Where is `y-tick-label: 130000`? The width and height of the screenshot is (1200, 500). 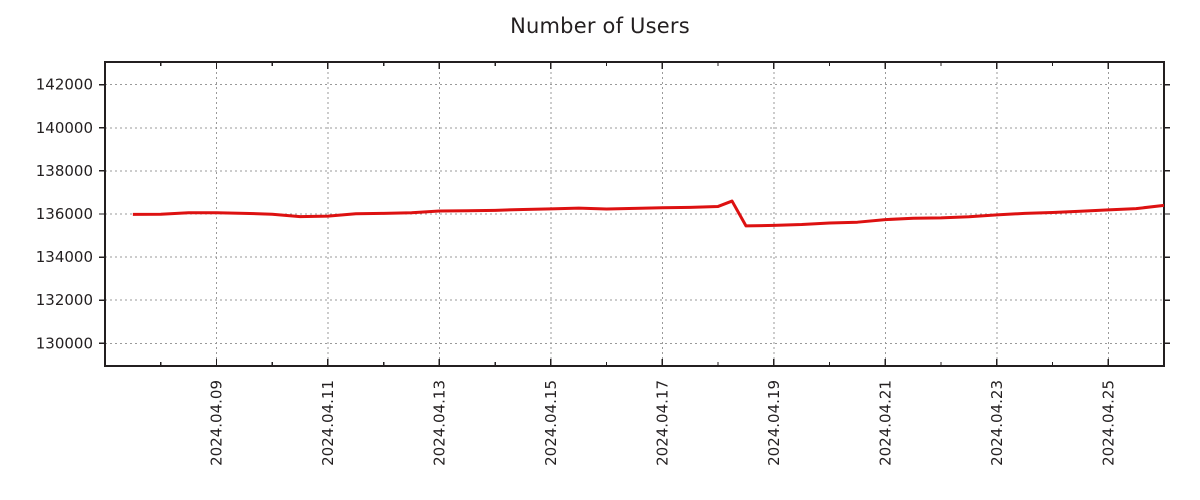 y-tick-label: 130000 is located at coordinates (64, 343).